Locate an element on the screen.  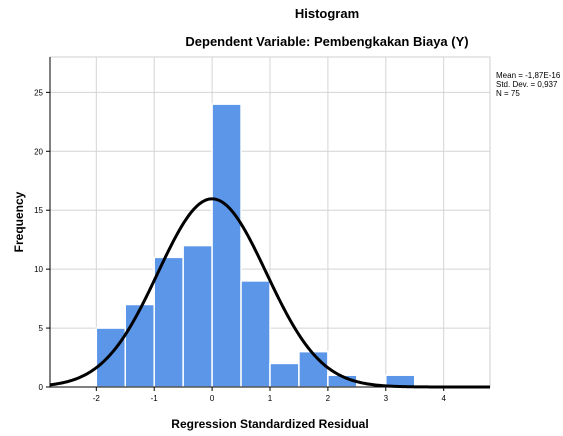
x-axis-ticks: -2 -1 0 1 2 3 4 is located at coordinates (269, 395).